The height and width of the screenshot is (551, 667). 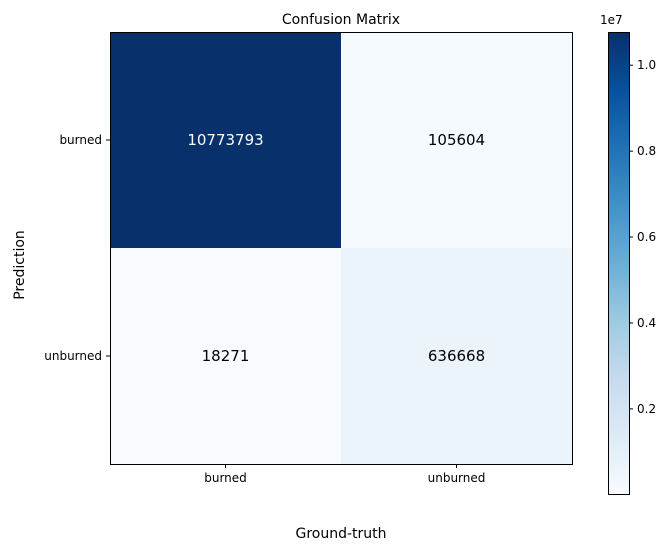 What do you see at coordinates (457, 478) in the screenshot?
I see `x-tick-label: unburned` at bounding box center [457, 478].